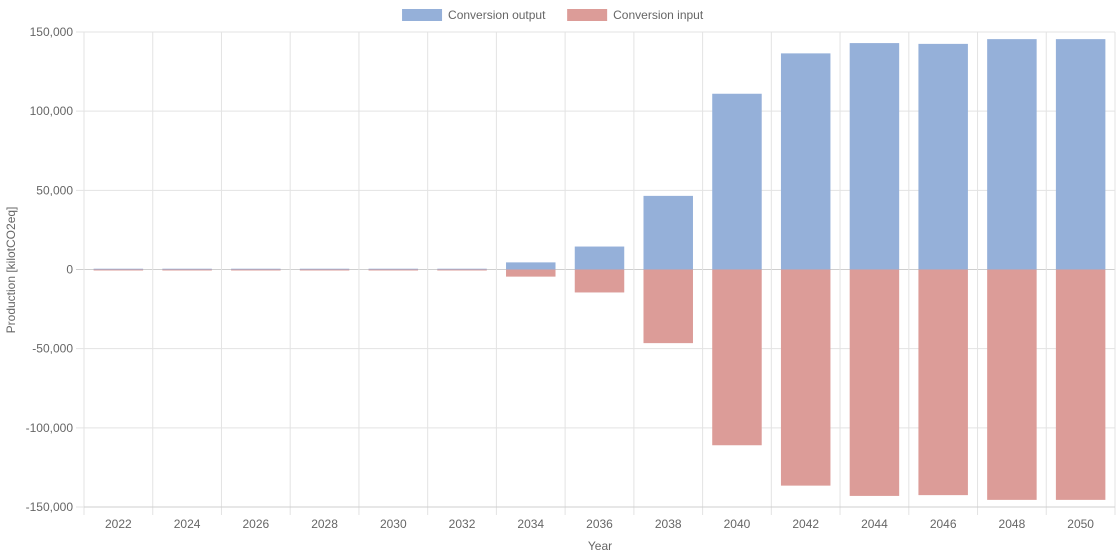 The height and width of the screenshot is (558, 1116). What do you see at coordinates (324, 524) in the screenshot?
I see `x-tick-label: 2028` at bounding box center [324, 524].